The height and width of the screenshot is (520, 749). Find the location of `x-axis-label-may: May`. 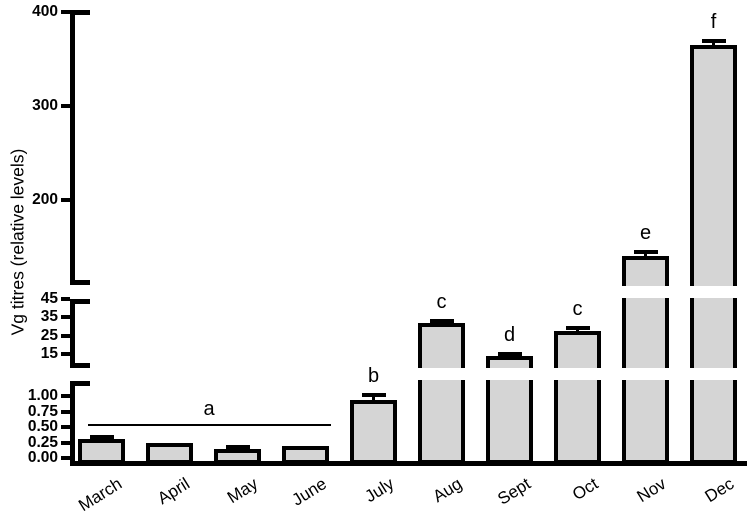

x-axis-label-may: May is located at coordinates (243, 491).